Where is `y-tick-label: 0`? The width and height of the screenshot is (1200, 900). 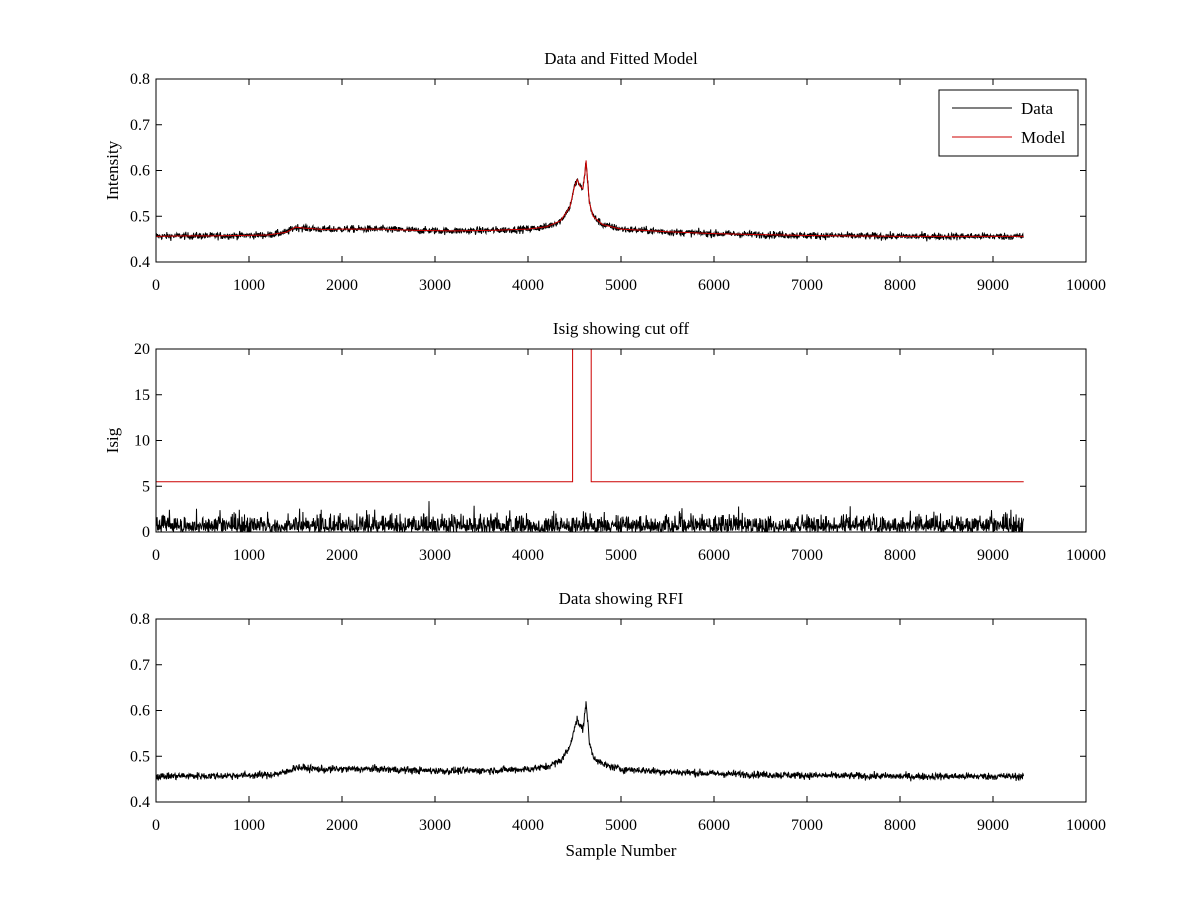
y-tick-label: 0 is located at coordinates (146, 532).